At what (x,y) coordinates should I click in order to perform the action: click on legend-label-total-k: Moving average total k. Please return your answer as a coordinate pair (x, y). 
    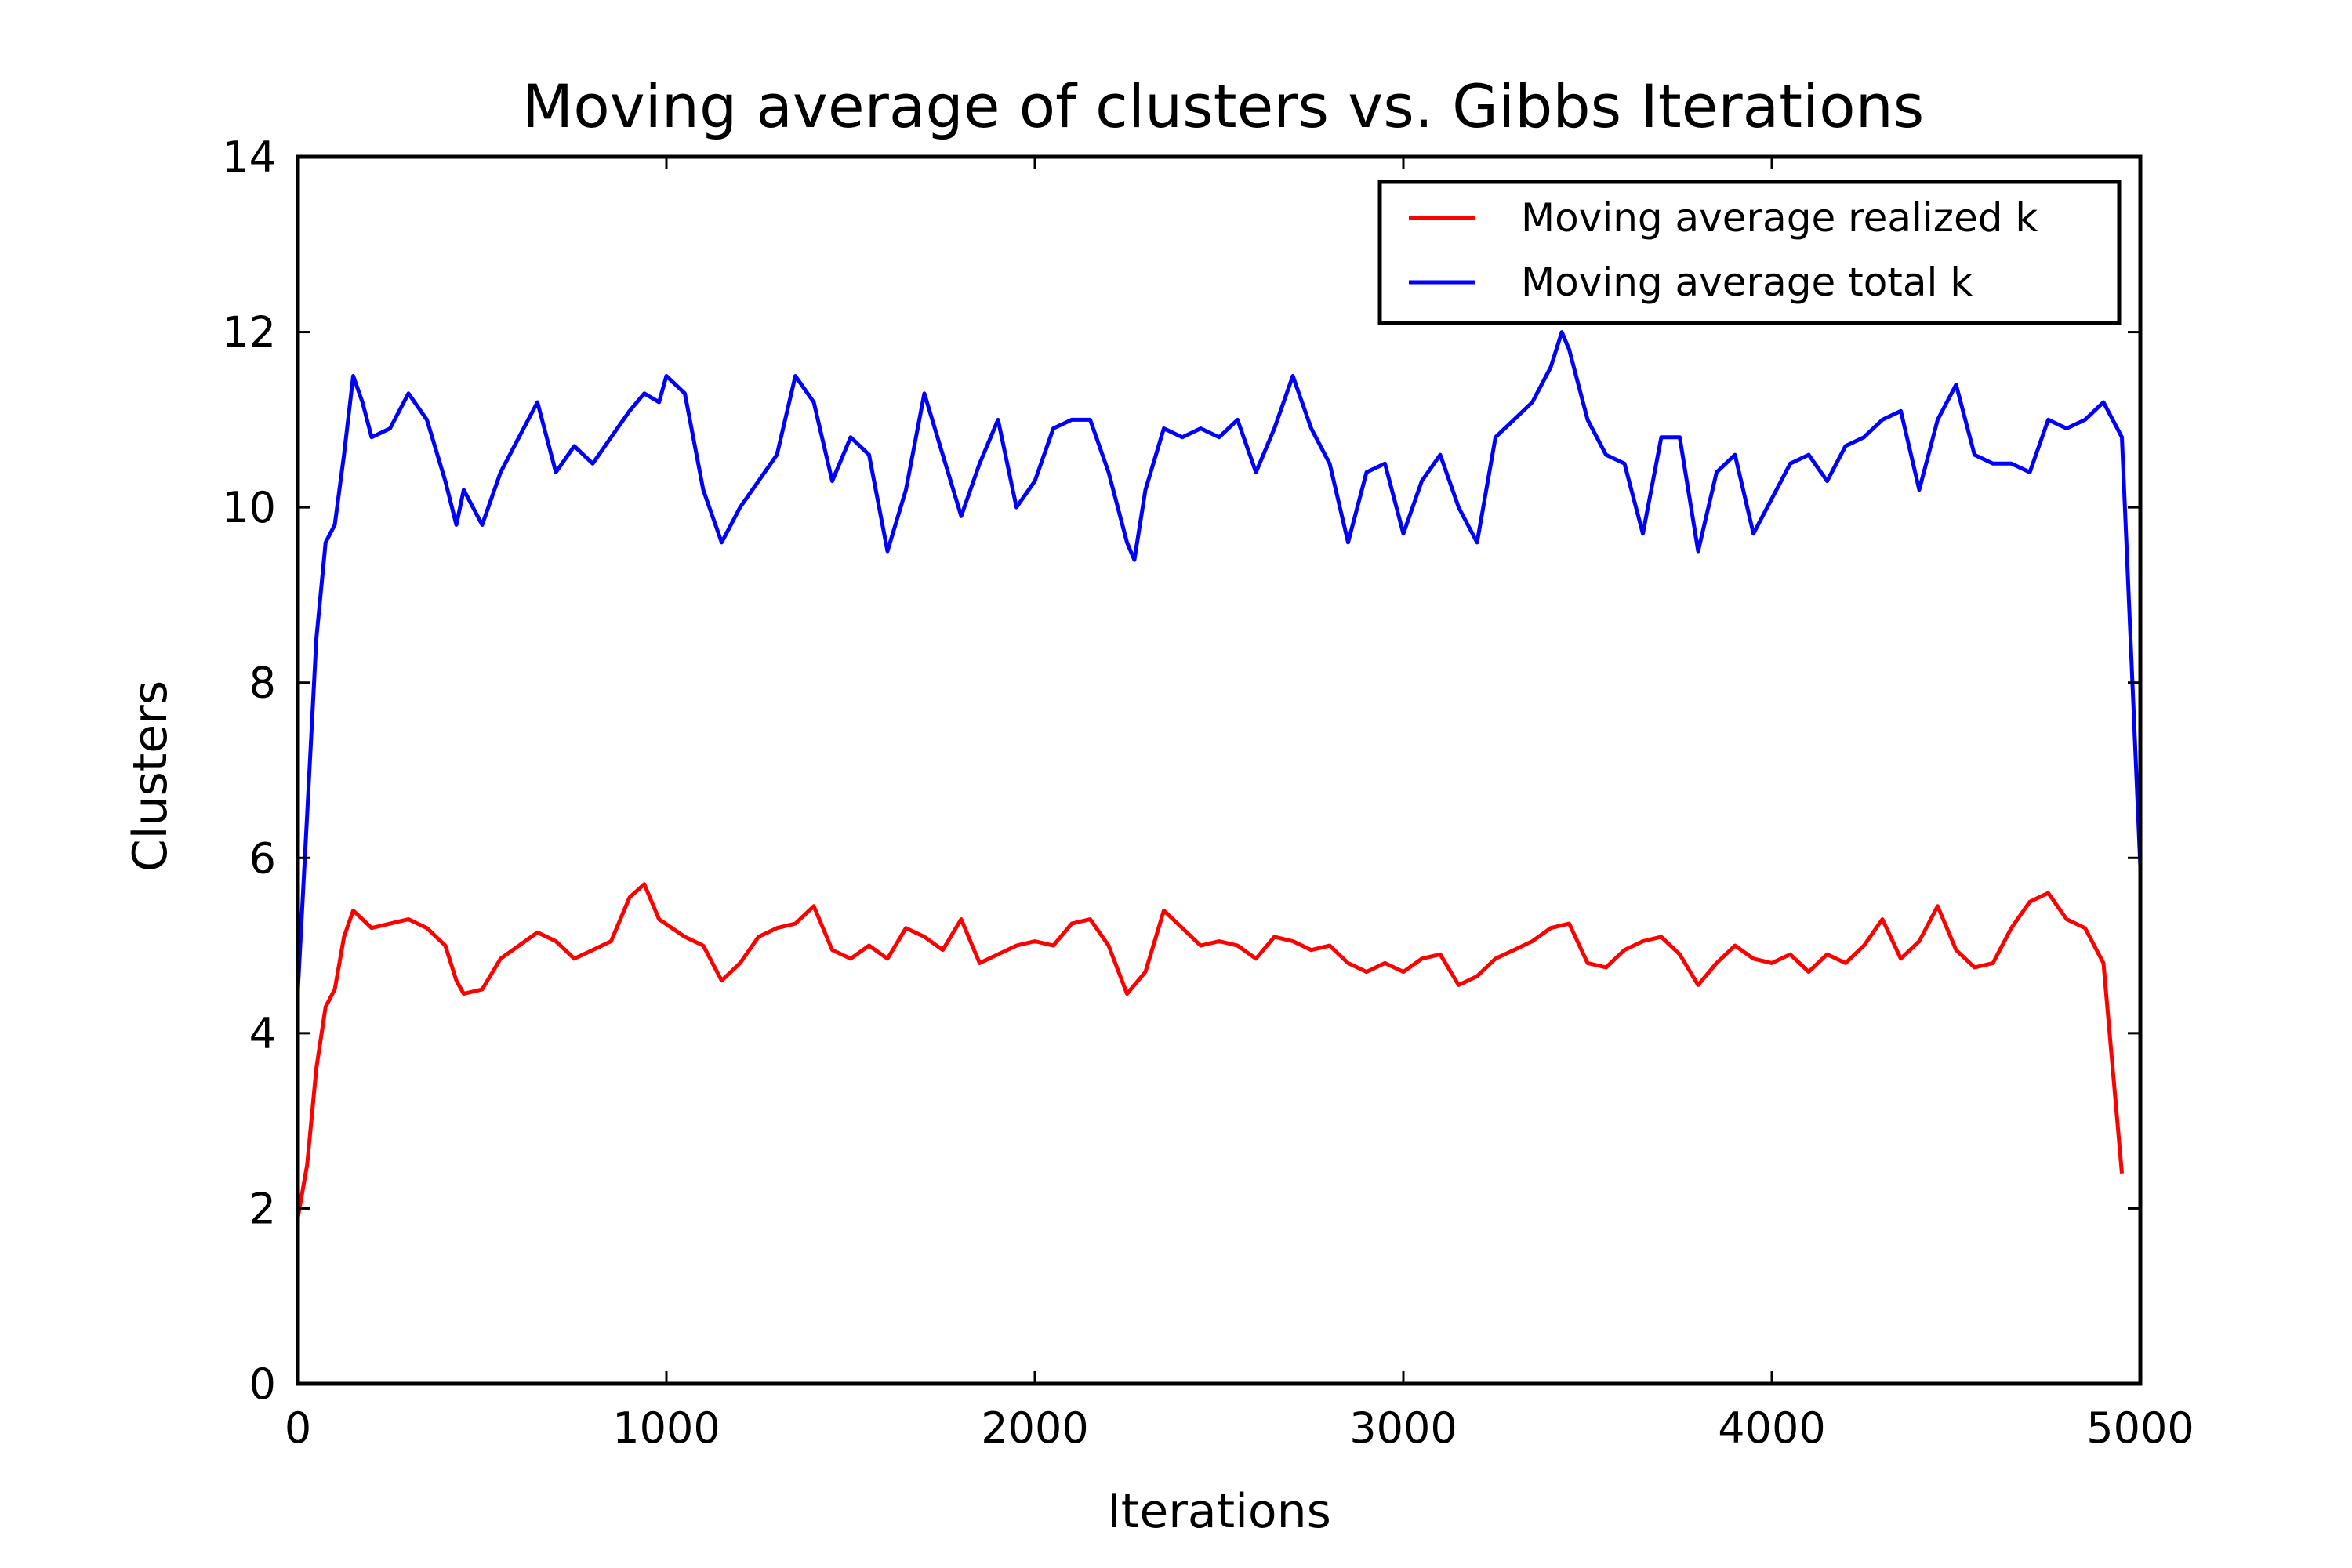
    Looking at the image, I should click on (1747, 282).